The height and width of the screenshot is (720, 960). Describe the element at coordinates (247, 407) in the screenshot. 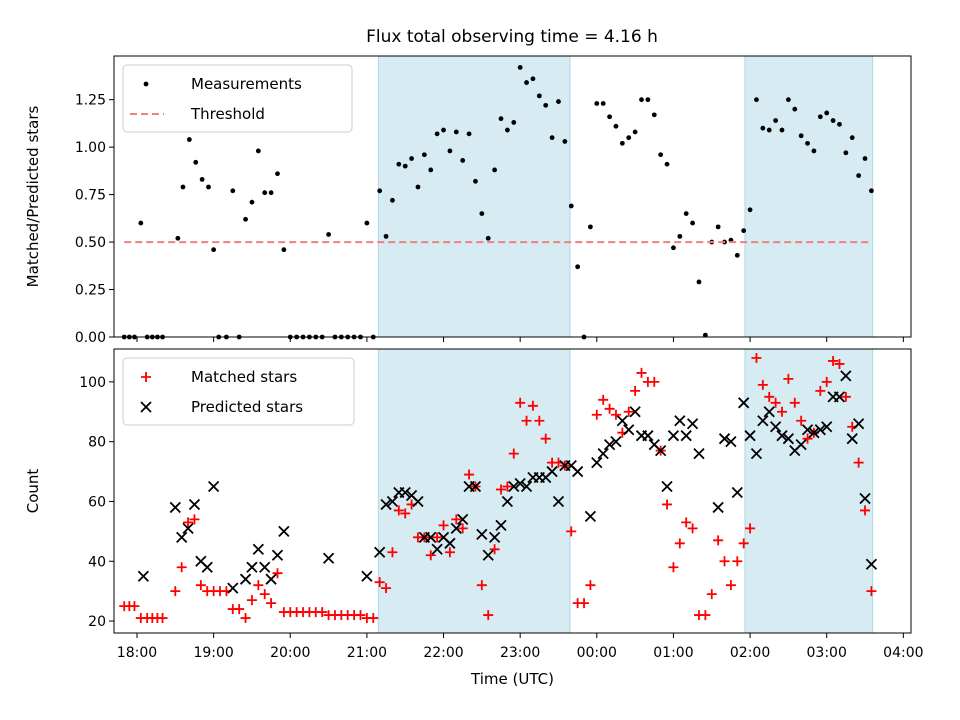

I see `legend-label: Predicted stars` at that location.